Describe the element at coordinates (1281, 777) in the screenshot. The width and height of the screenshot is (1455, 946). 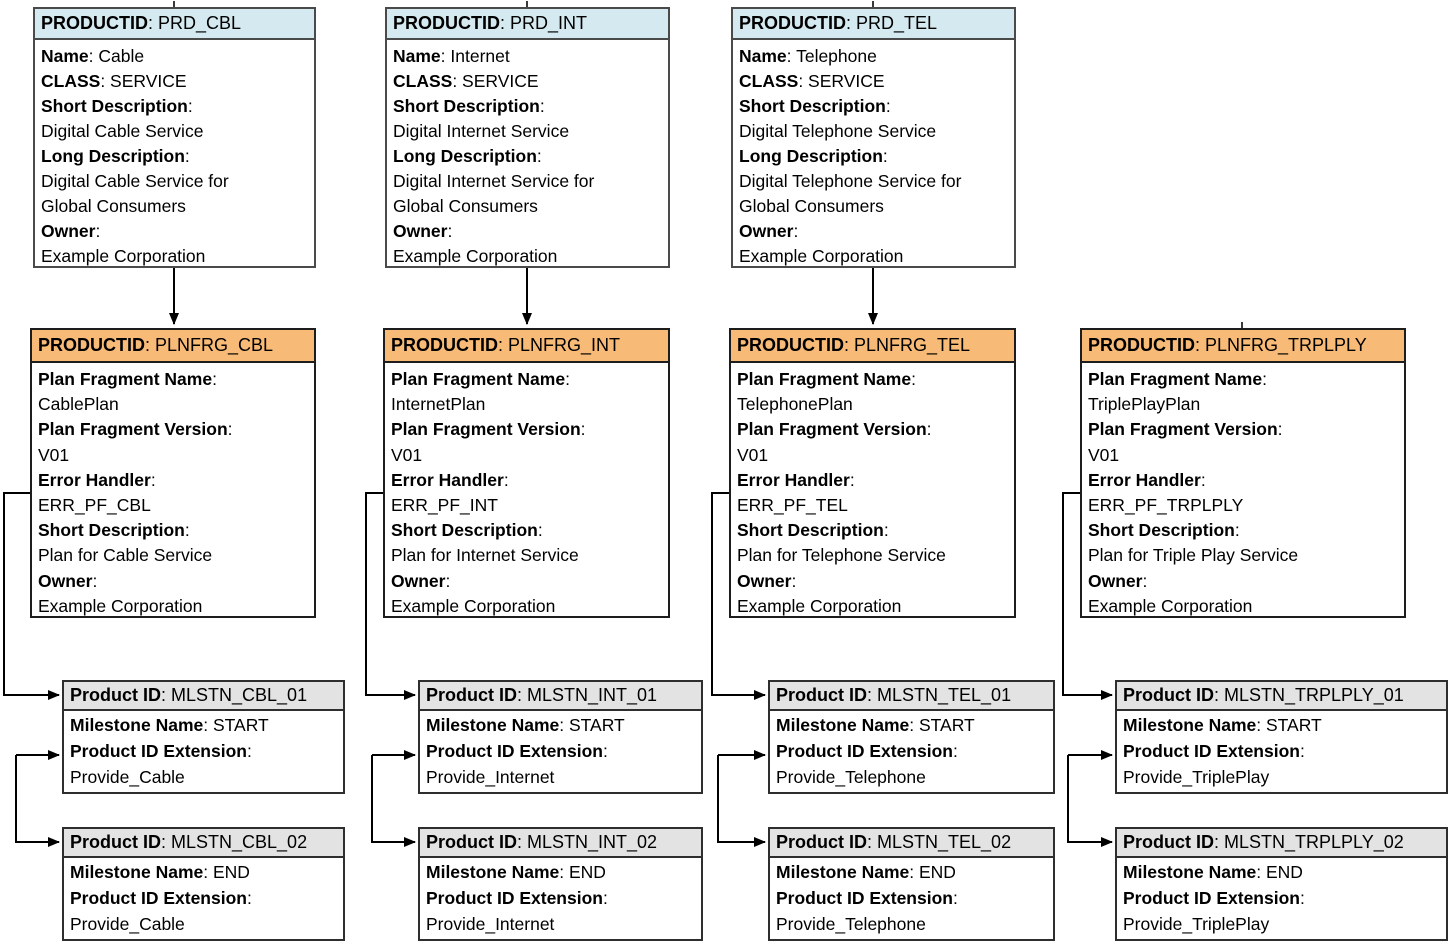
I see `field-line: Provide_TriplePlay` at that location.